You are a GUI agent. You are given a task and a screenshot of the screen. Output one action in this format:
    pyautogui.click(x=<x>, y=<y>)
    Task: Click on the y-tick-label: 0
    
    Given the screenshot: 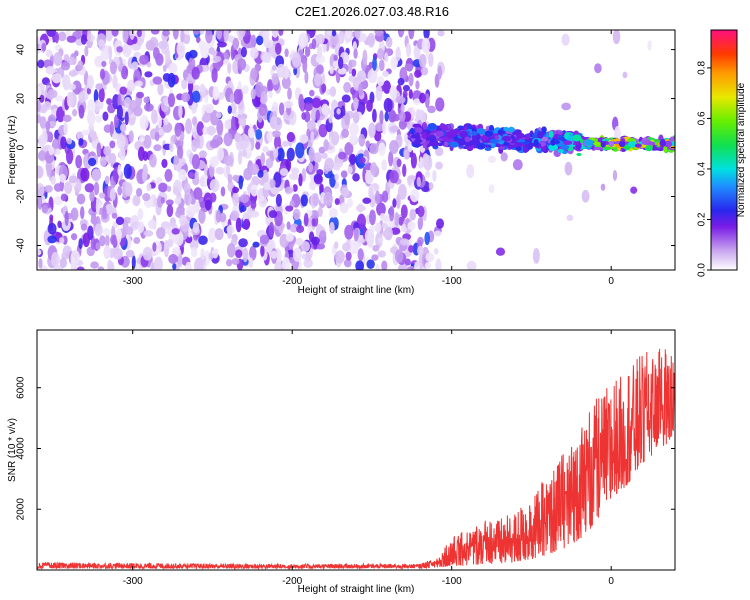 What is the action you would take?
    pyautogui.click(x=21, y=147)
    